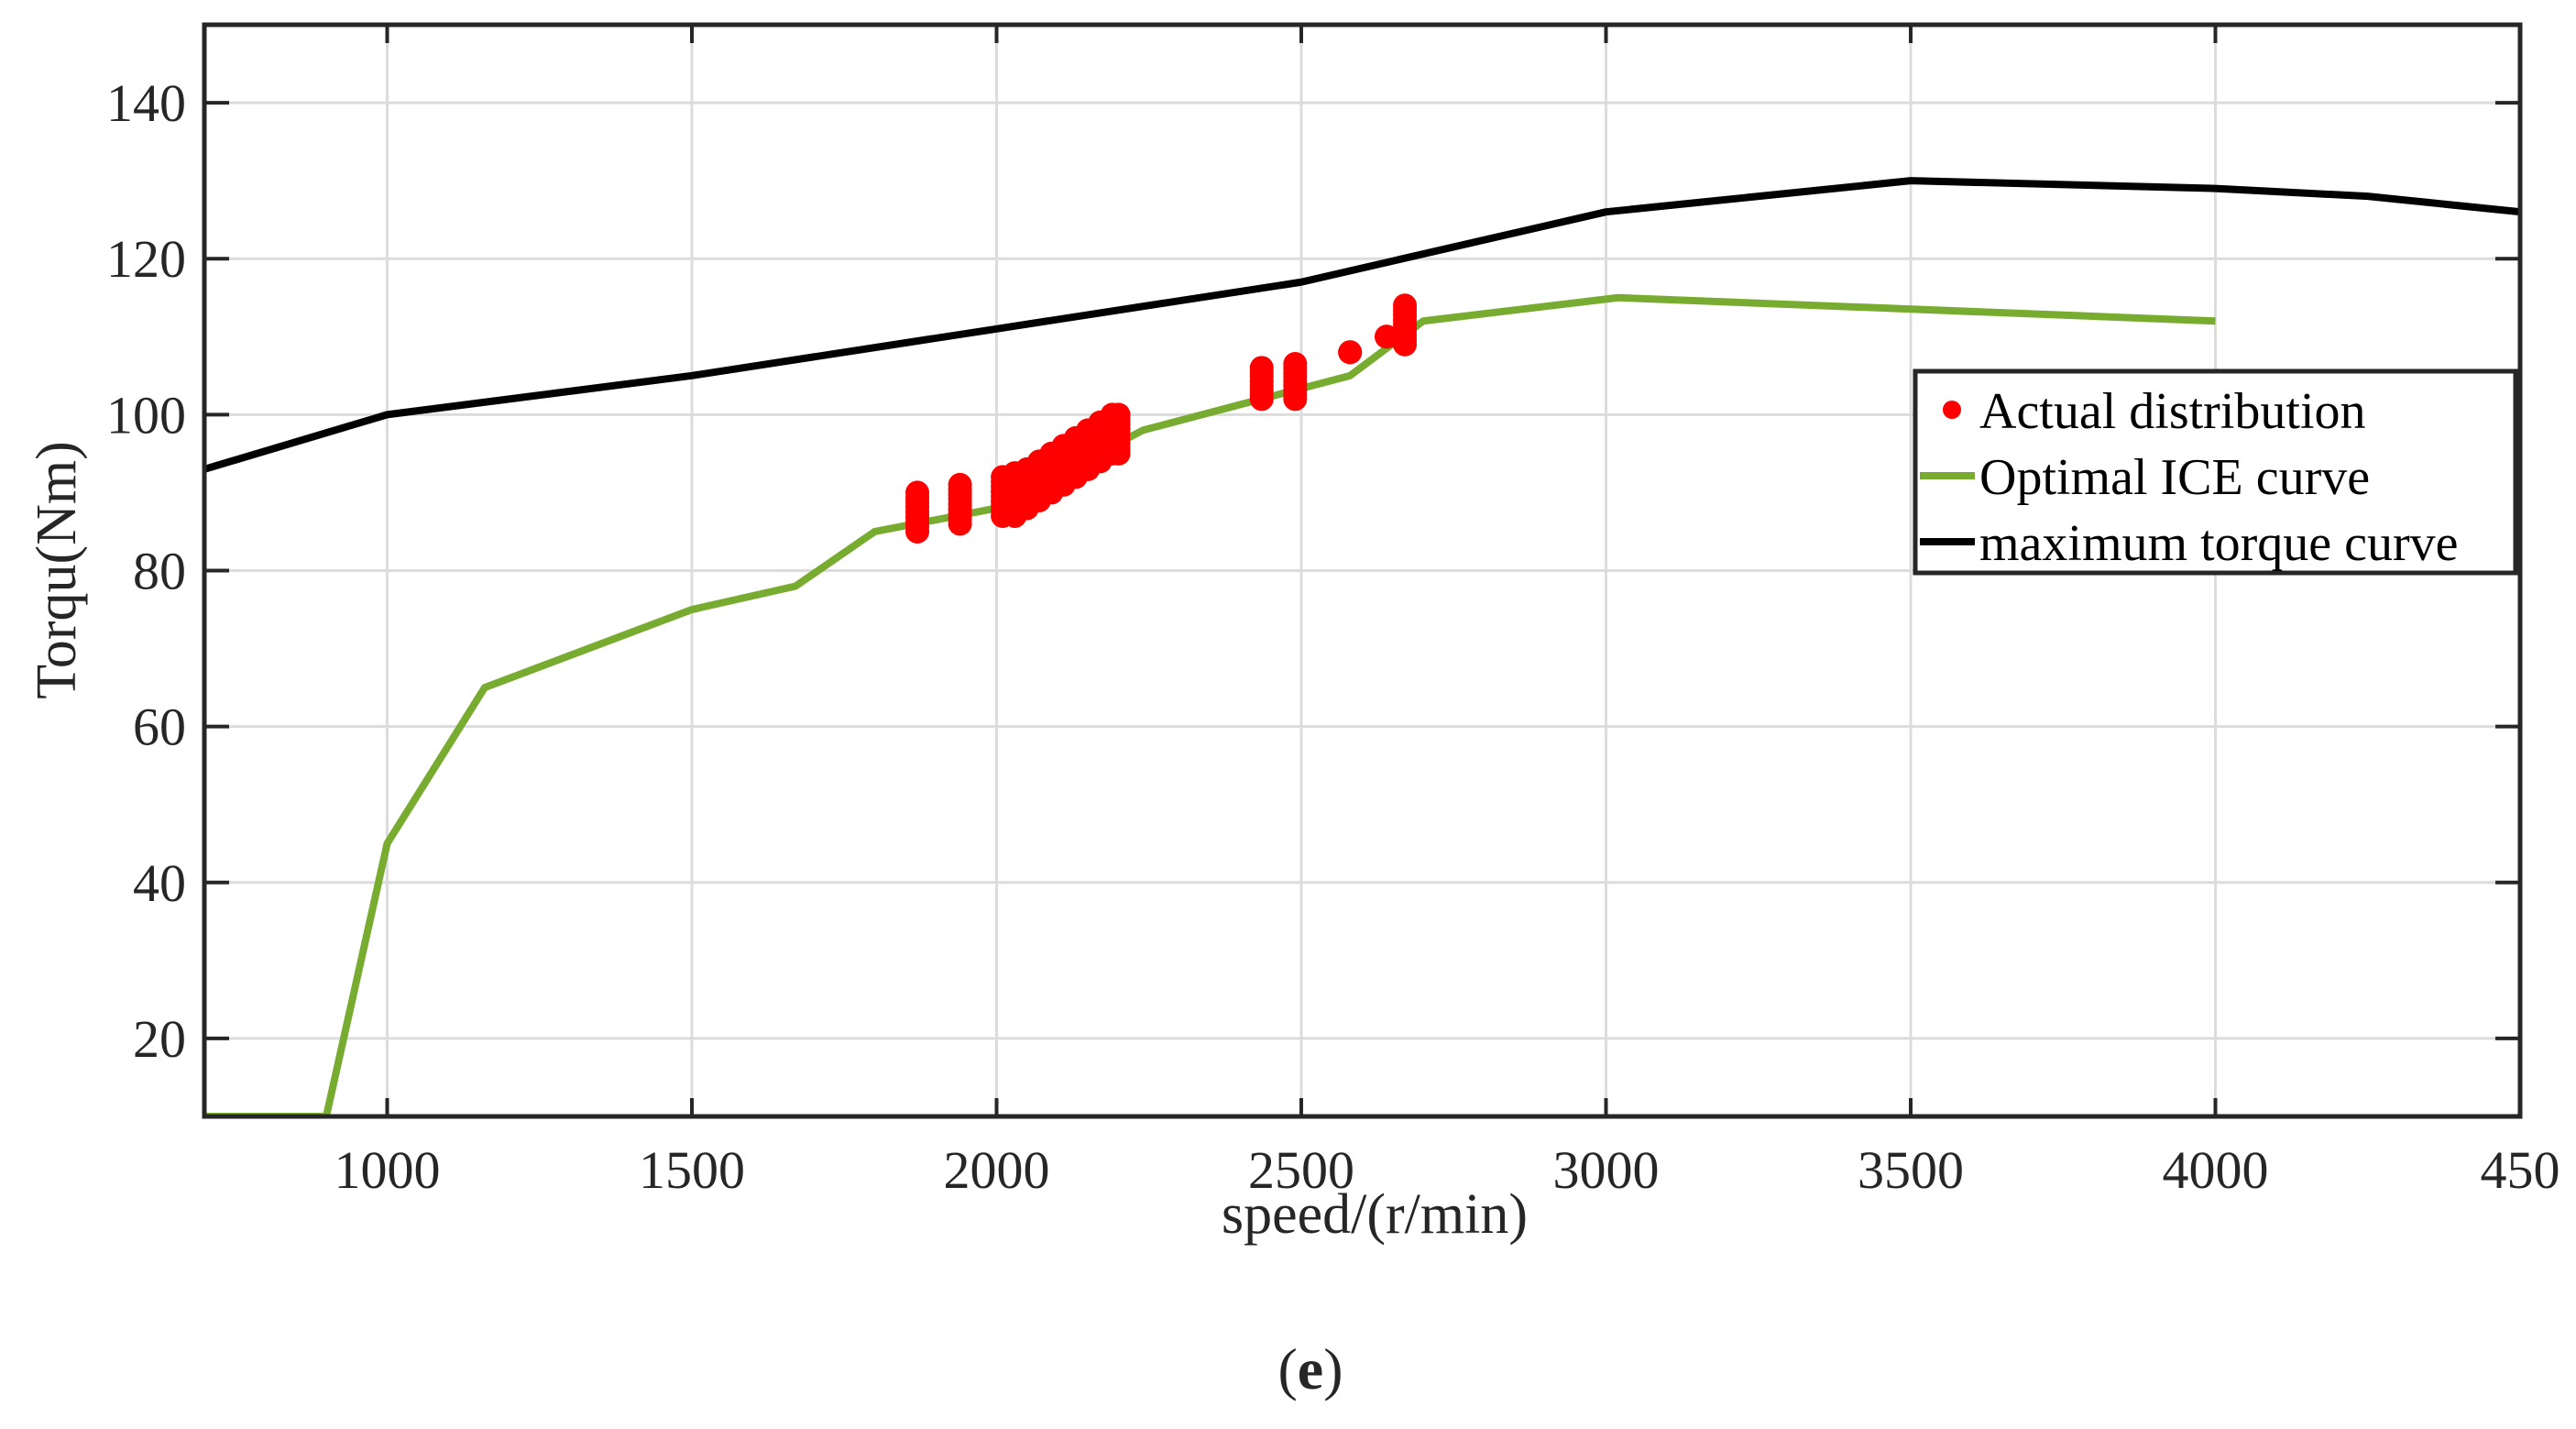 This screenshot has height=1429, width=2576. I want to click on x-tick-label: 1000, so click(387, 1170).